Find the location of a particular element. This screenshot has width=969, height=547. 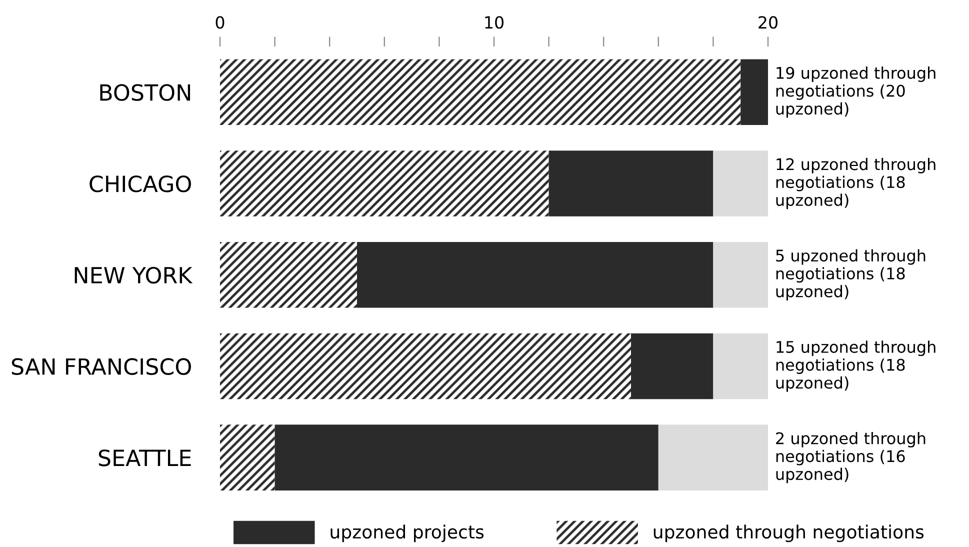

y-tick-label: NEW YORK is located at coordinates (133, 275).